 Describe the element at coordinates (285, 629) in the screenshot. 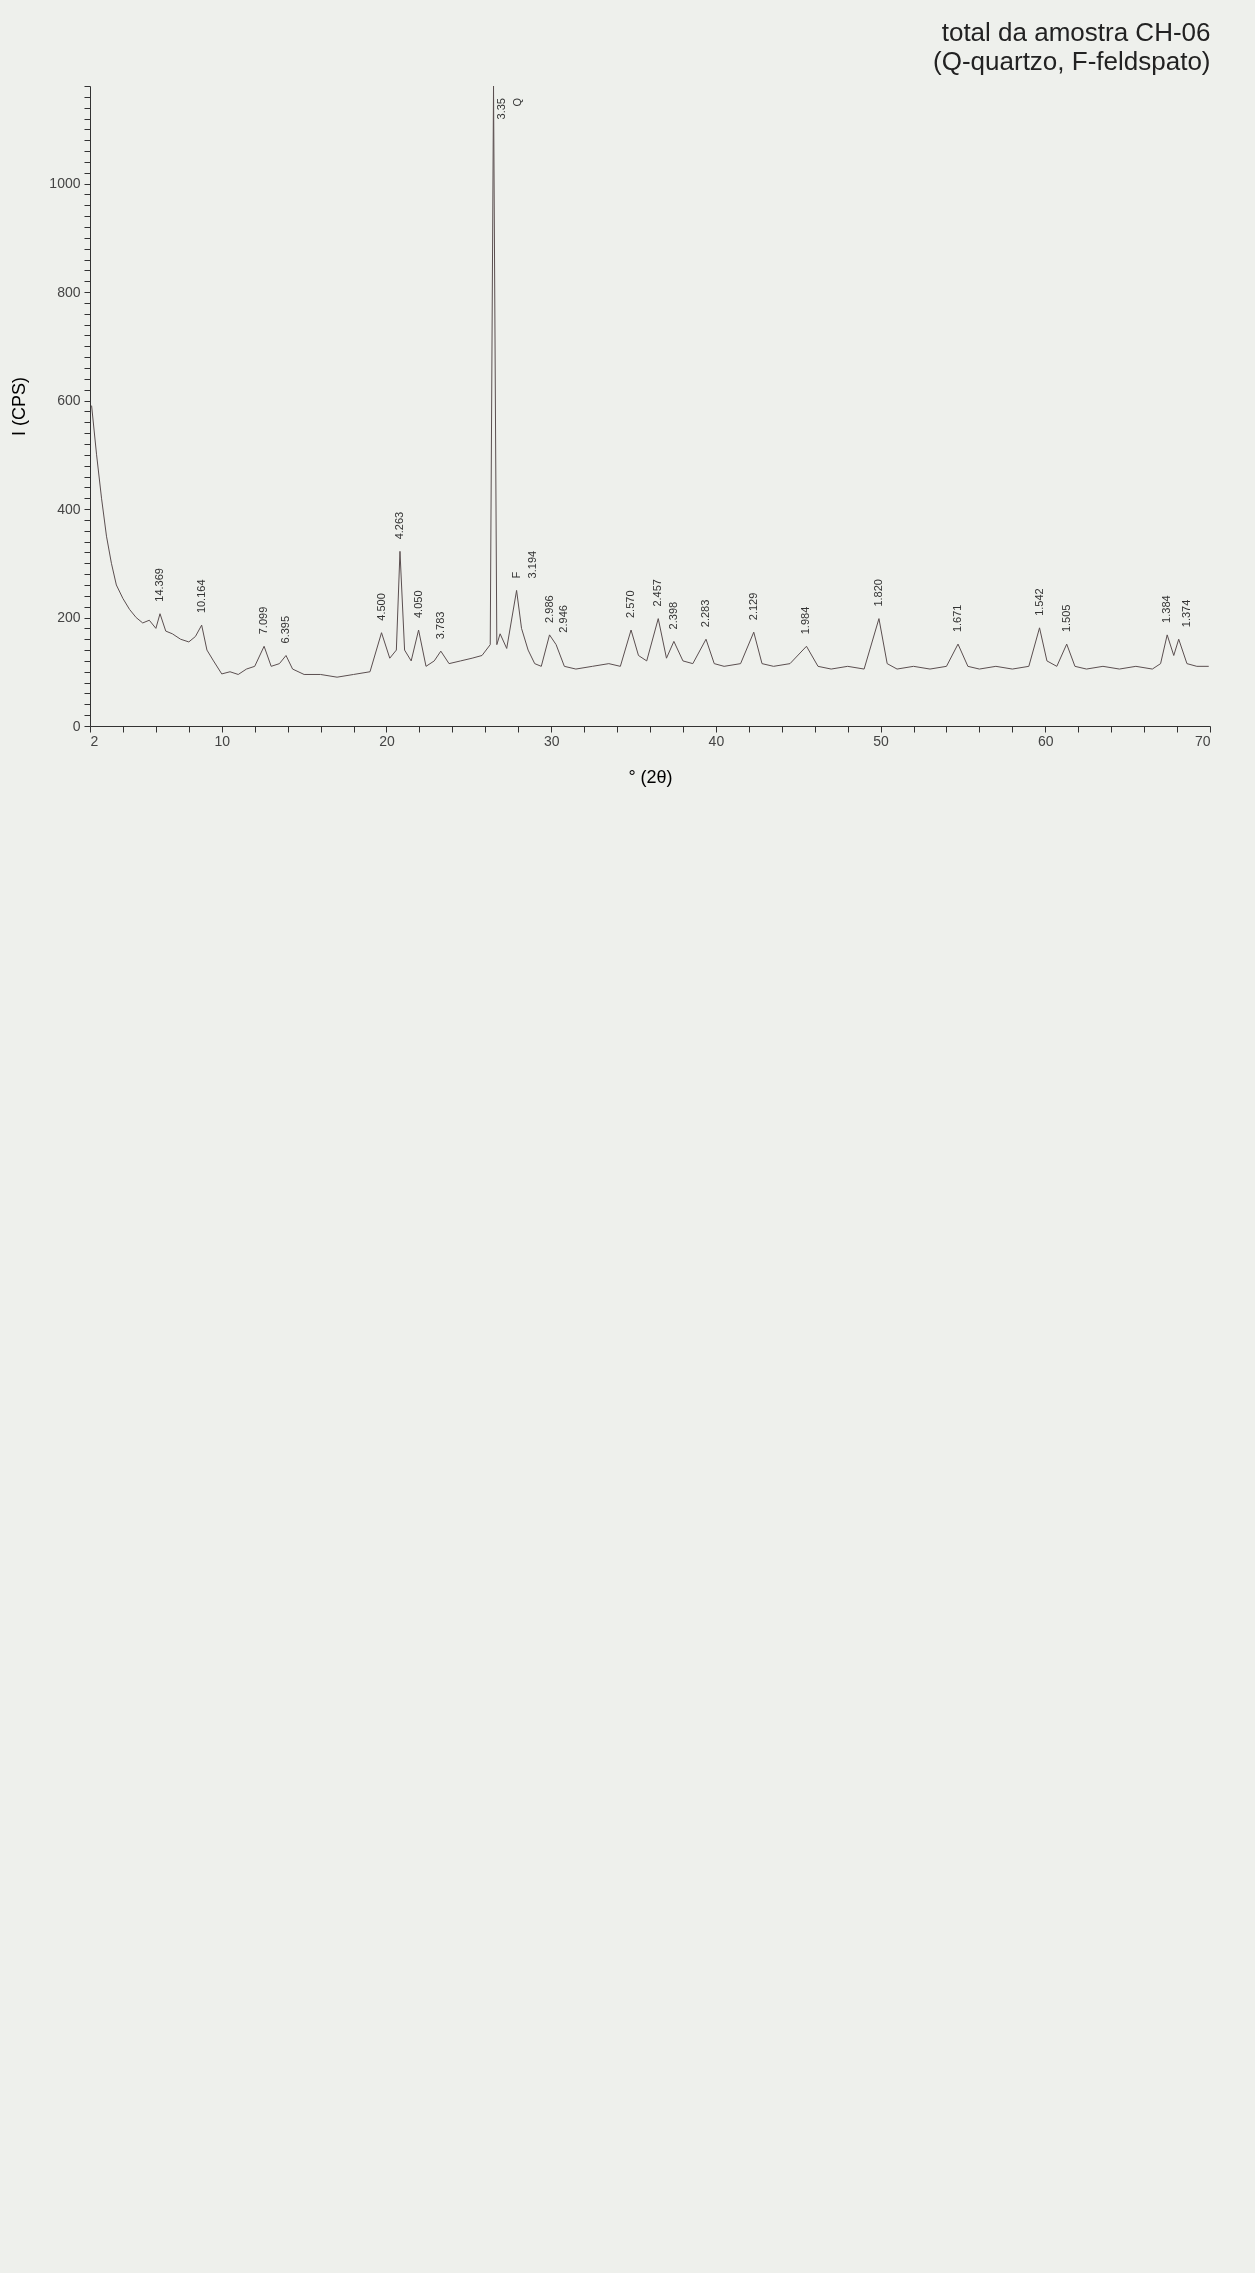

I see `annotation: 6.395` at that location.